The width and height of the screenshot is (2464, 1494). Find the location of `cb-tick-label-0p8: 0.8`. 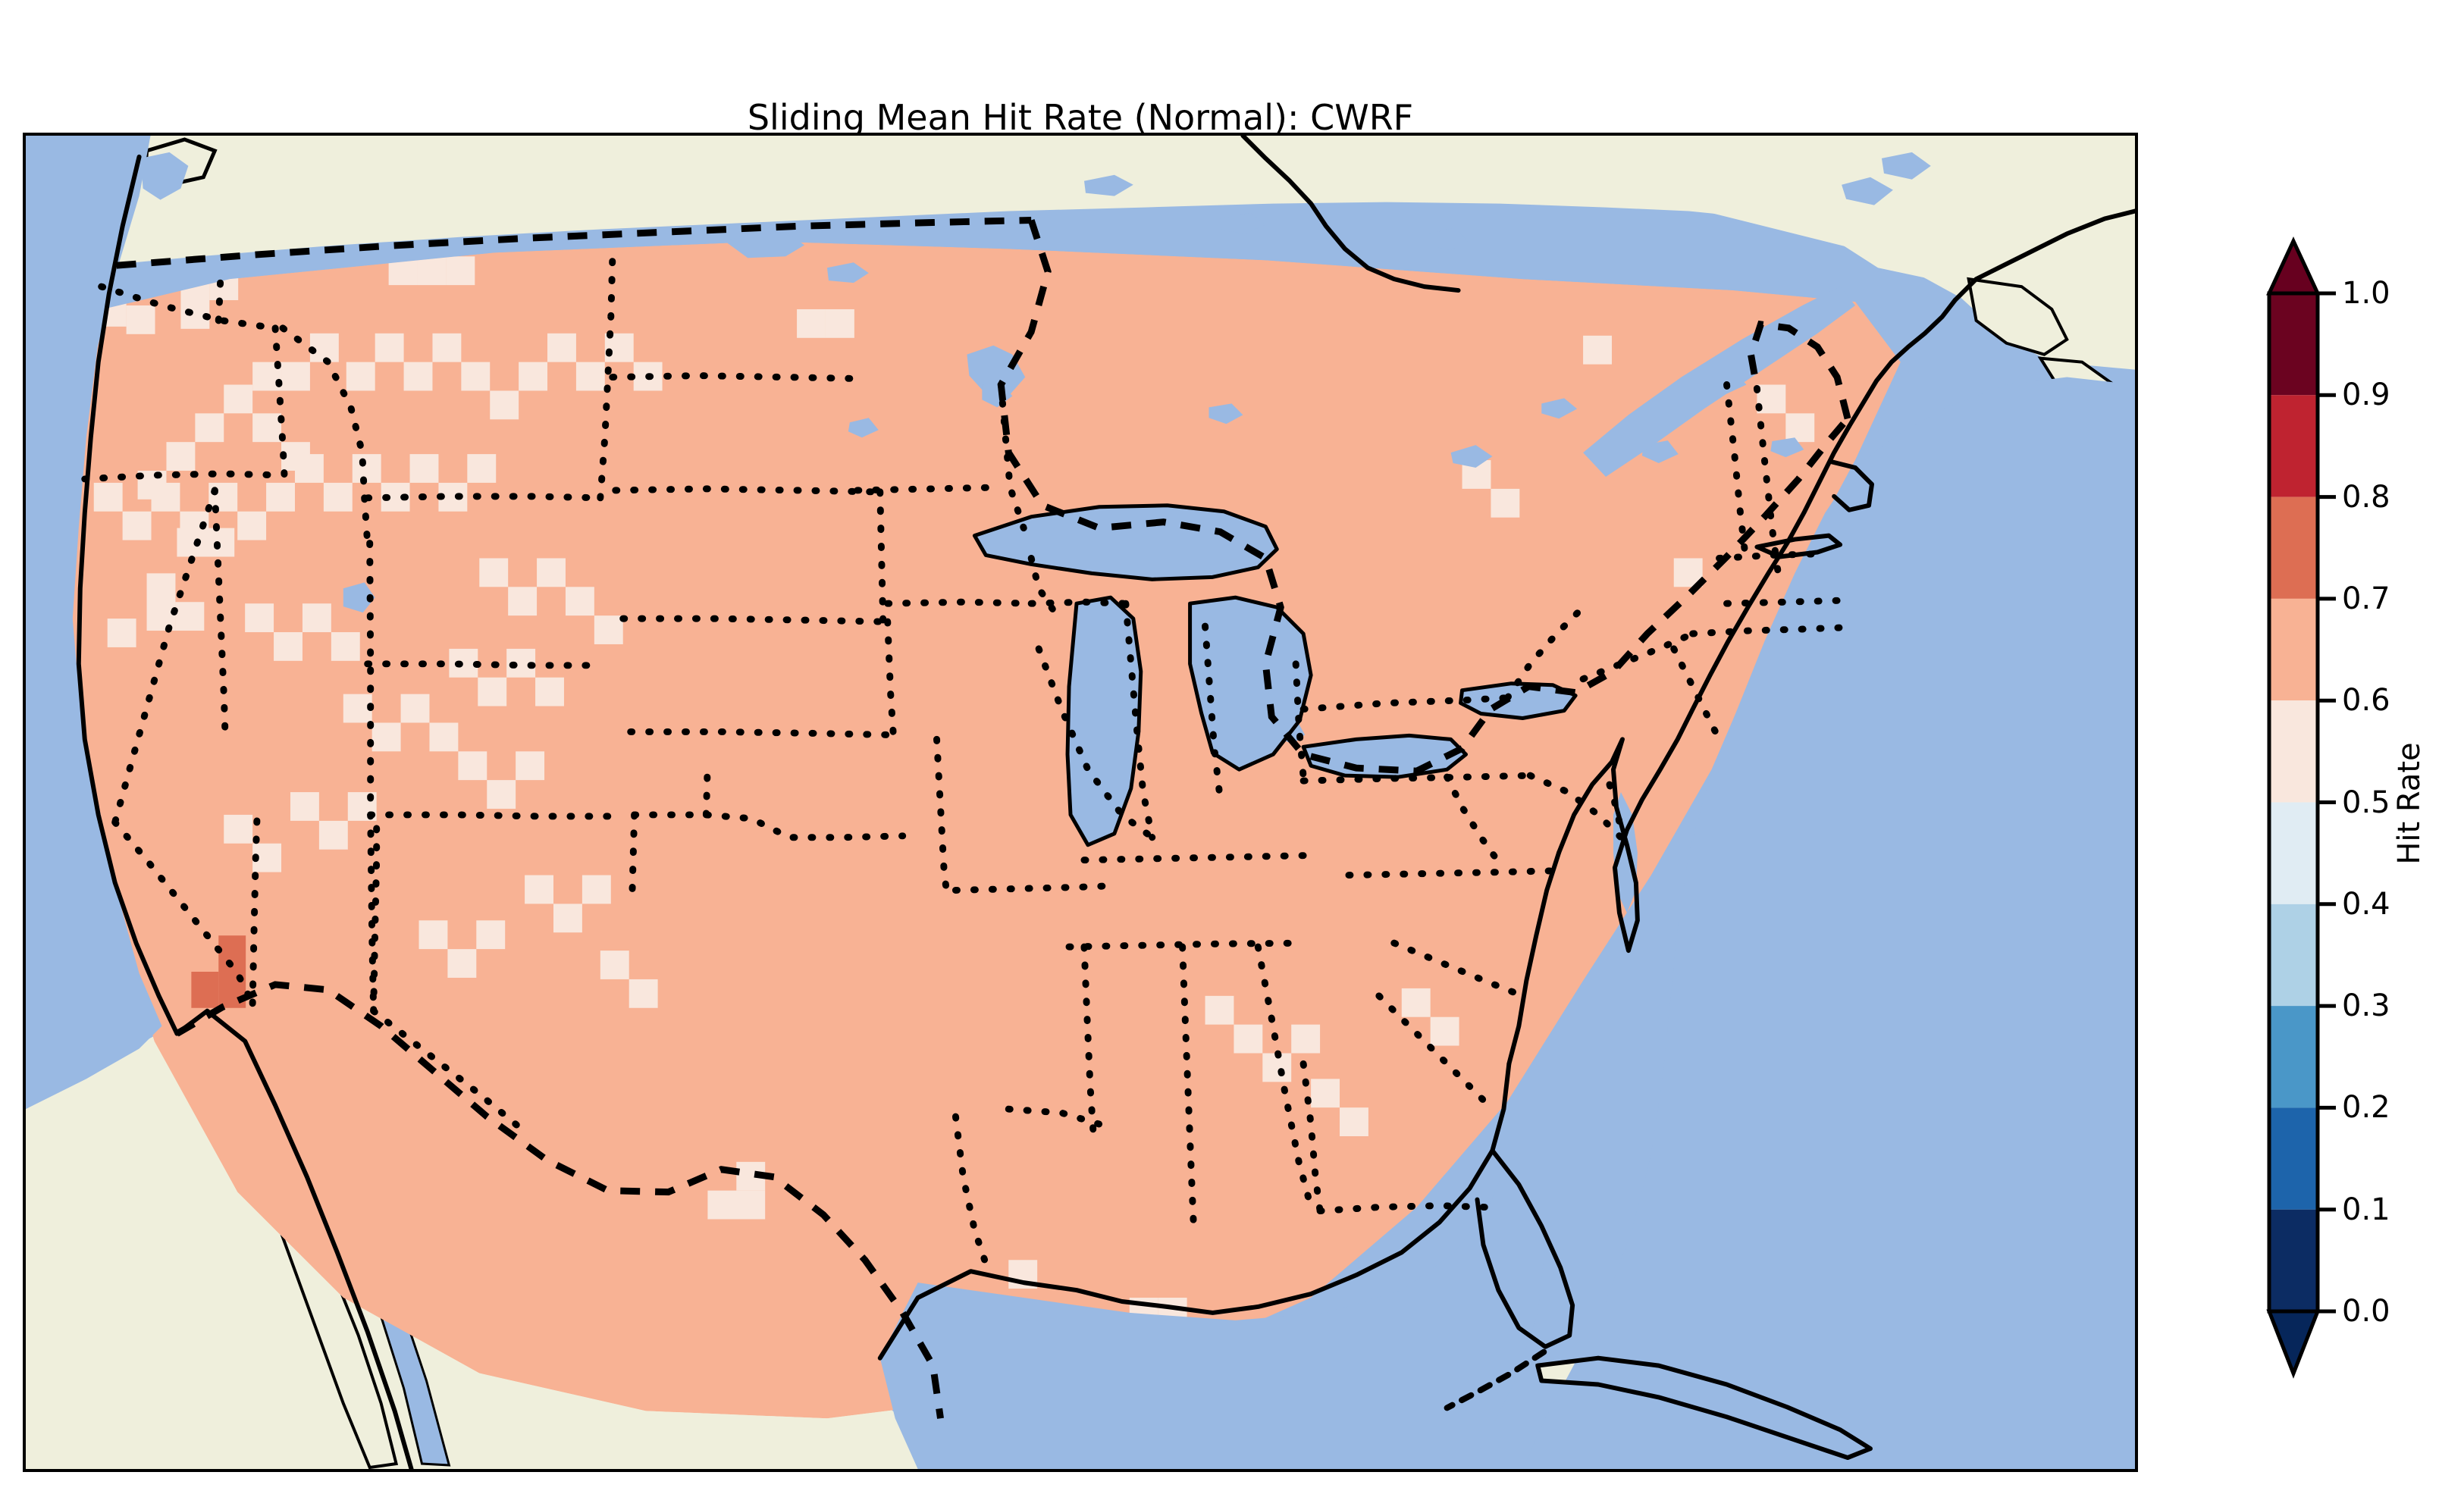

cb-tick-label-0p8: 0.8 is located at coordinates (2366, 497).